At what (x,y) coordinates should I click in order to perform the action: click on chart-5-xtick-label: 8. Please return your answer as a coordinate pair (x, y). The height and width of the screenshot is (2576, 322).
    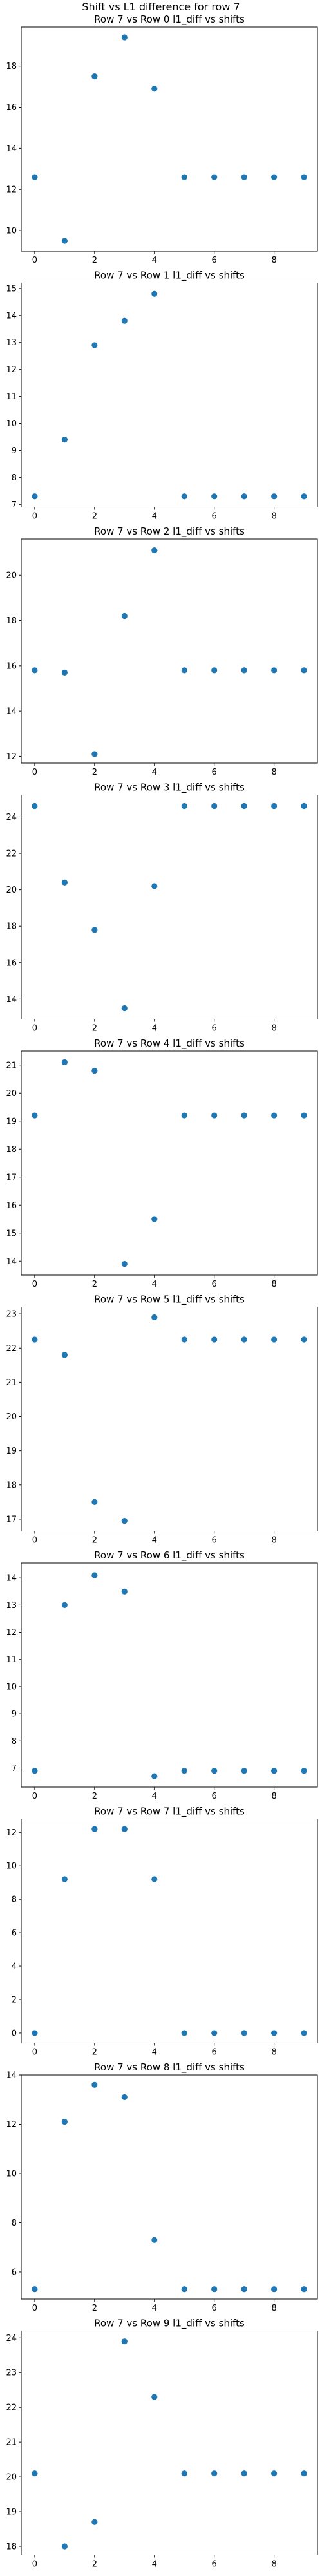
    Looking at the image, I should click on (273, 1541).